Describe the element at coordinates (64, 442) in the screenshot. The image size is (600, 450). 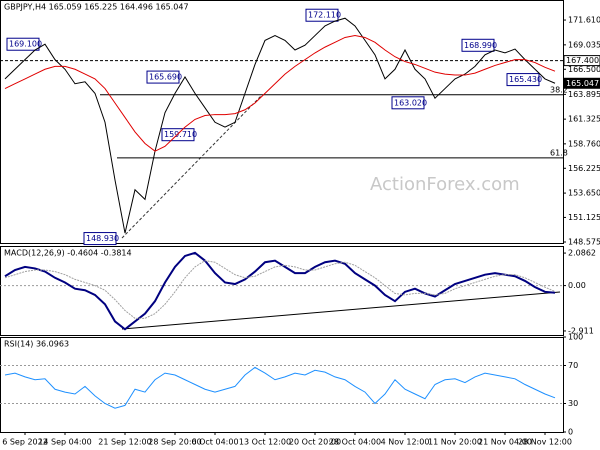
I see `x-tick-label: 14 Sep 04:00` at that location.